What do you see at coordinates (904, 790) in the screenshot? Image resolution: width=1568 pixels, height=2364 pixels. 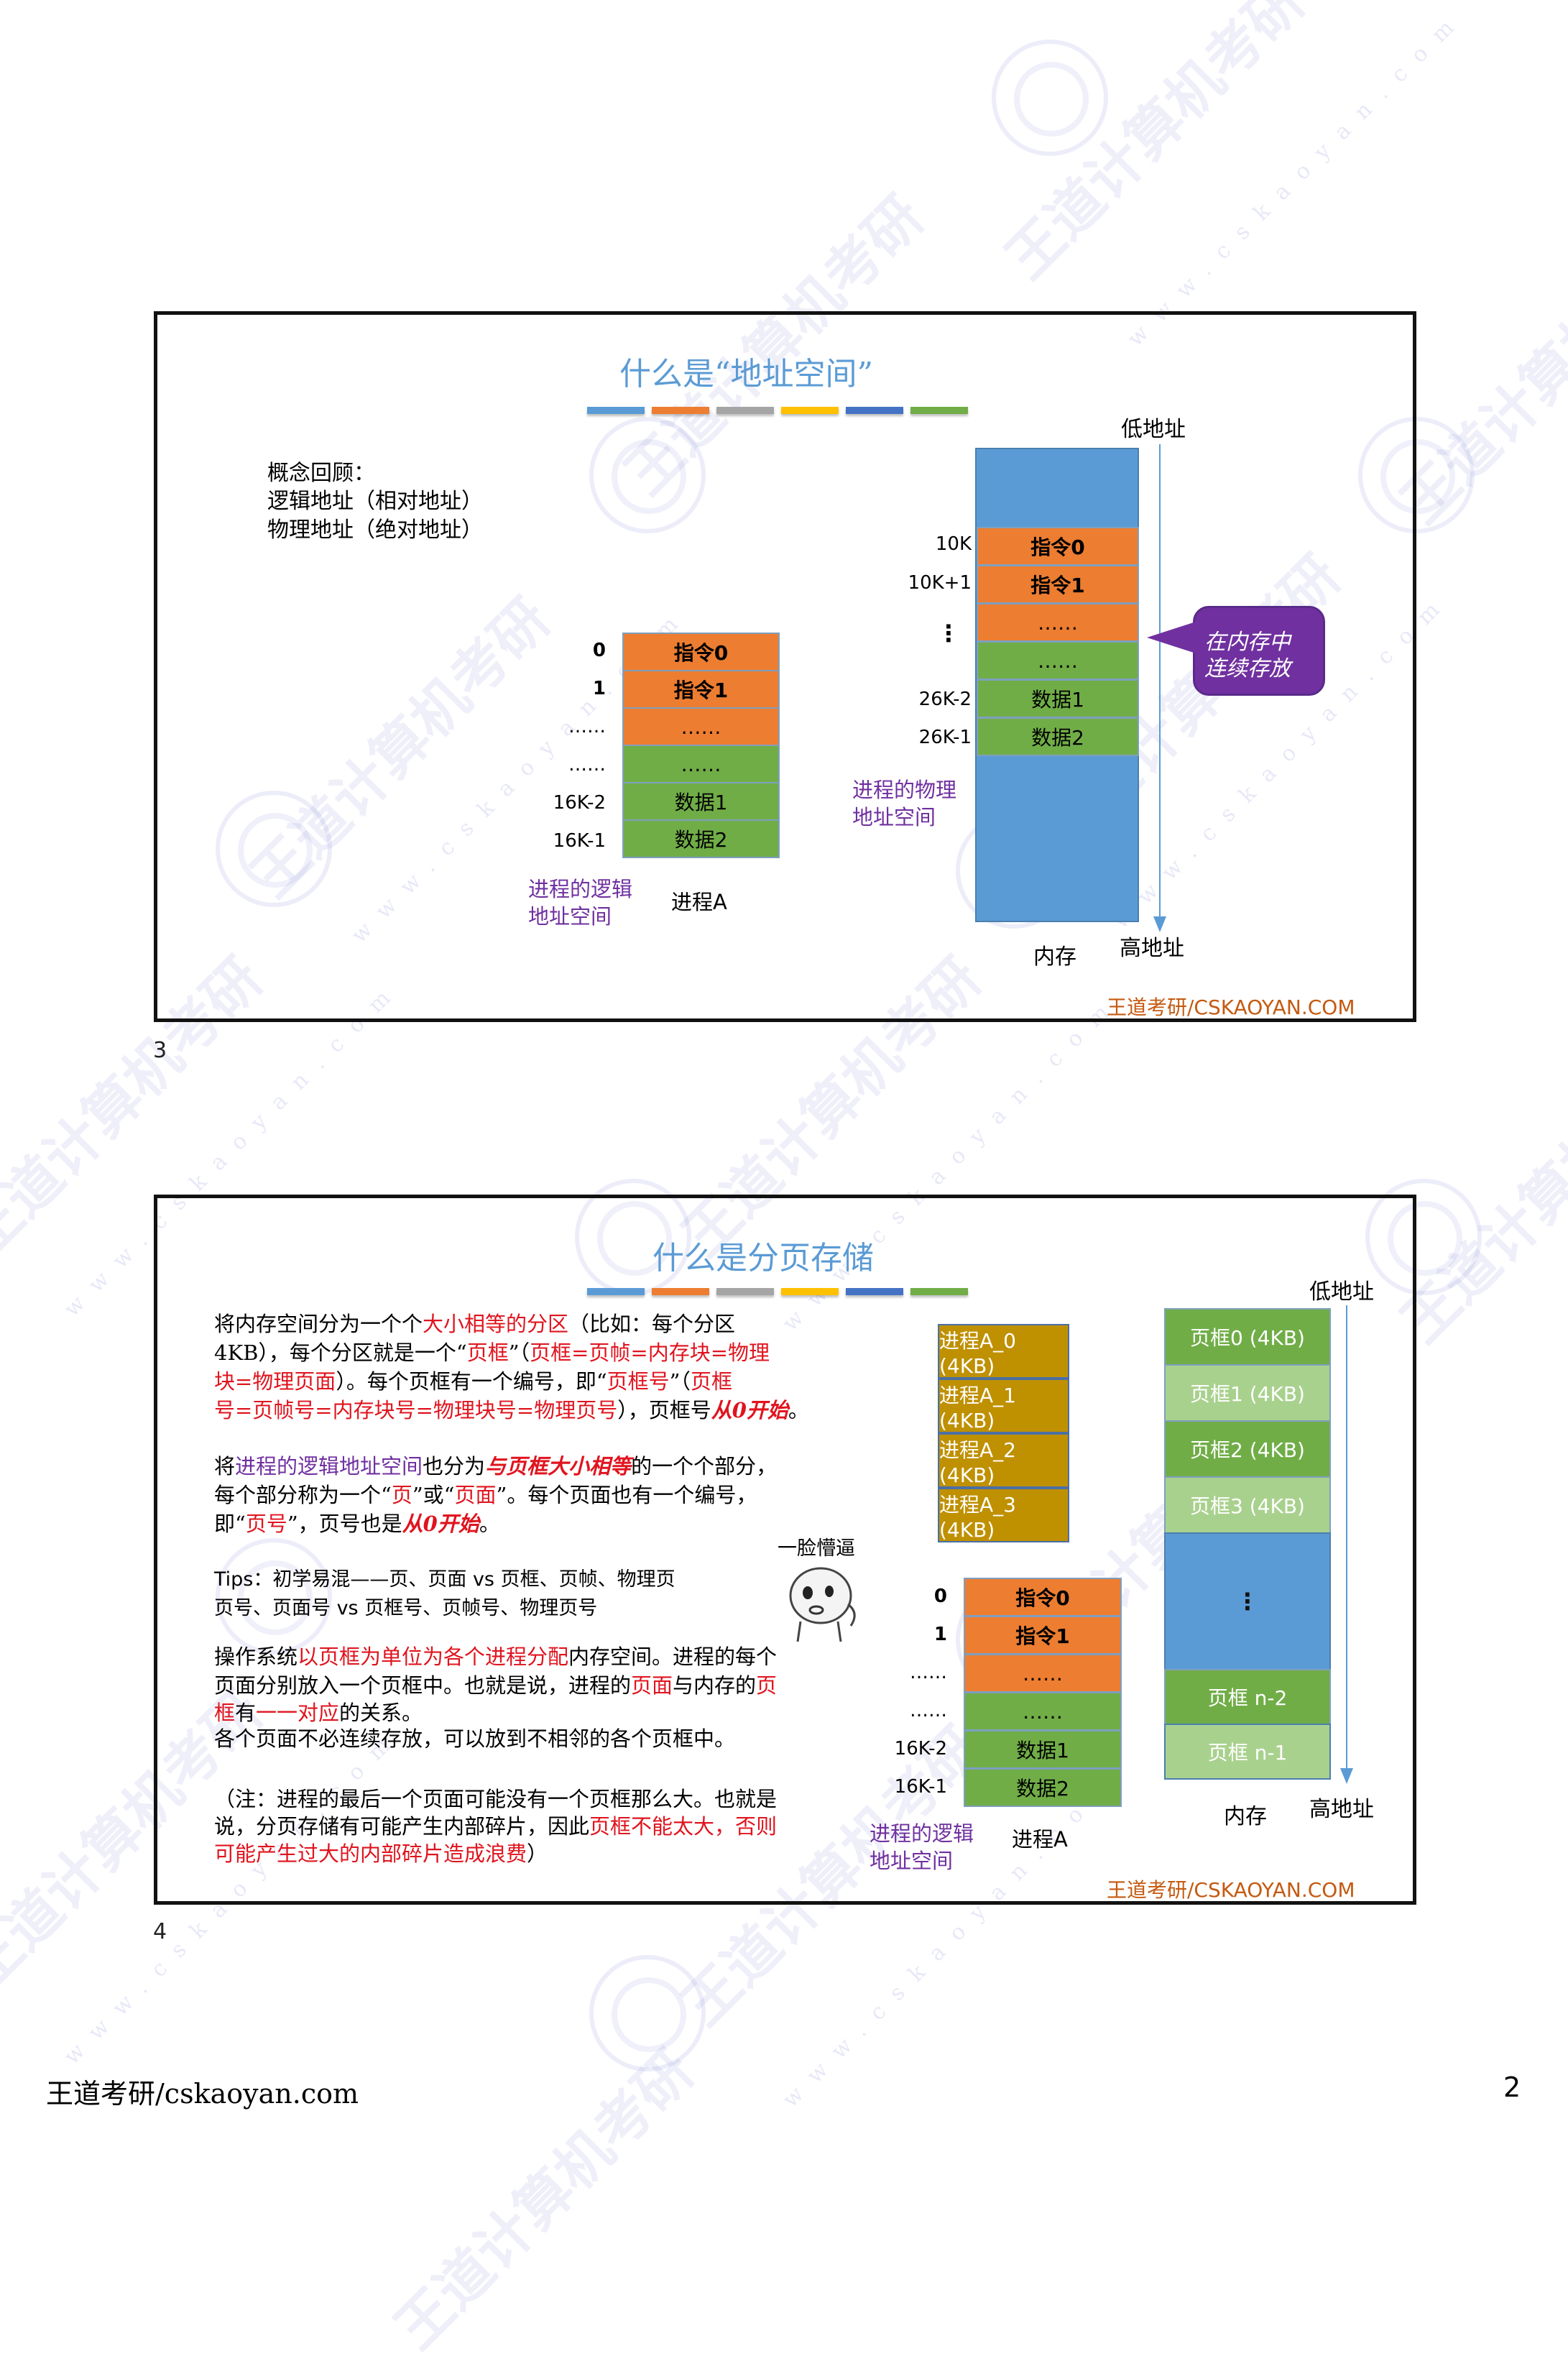 I see `physical-space-caption: 进程的物理` at bounding box center [904, 790].